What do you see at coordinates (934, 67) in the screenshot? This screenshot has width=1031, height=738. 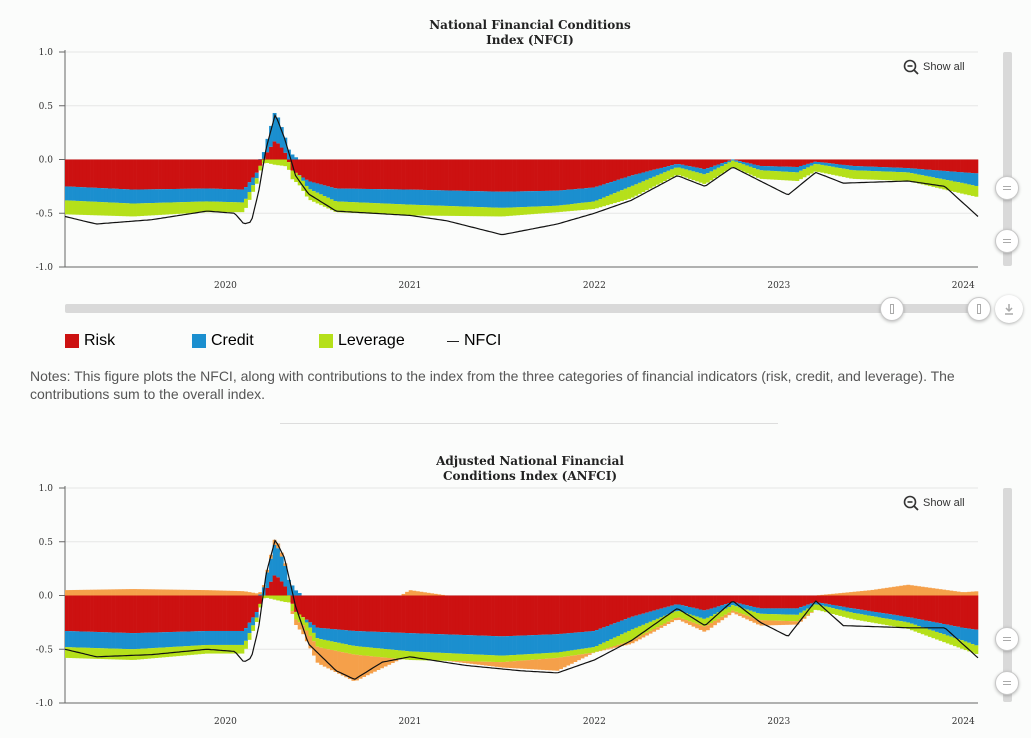 I see `chart1-show-all-button: Show all` at bounding box center [934, 67].